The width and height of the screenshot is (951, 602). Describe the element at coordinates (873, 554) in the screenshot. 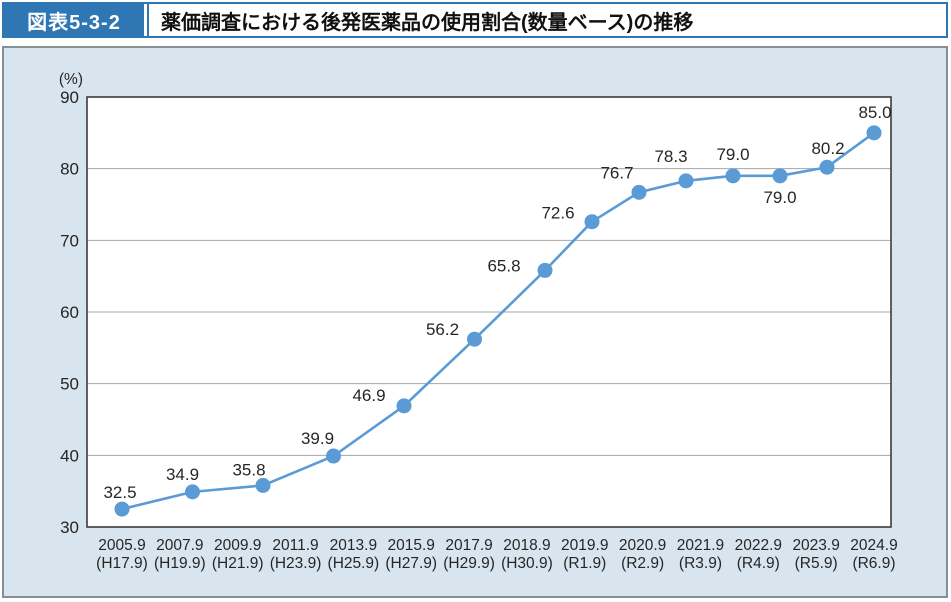

I see `x-axis-label: 2024.9 (R6.9)` at that location.